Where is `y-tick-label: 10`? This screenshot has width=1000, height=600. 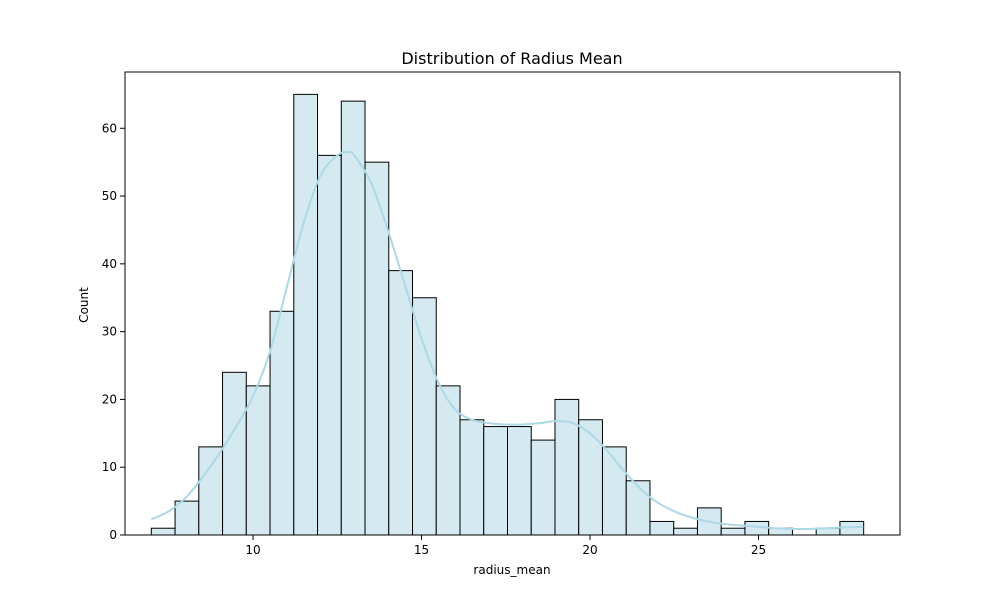
y-tick-label: 10 is located at coordinates (109, 467).